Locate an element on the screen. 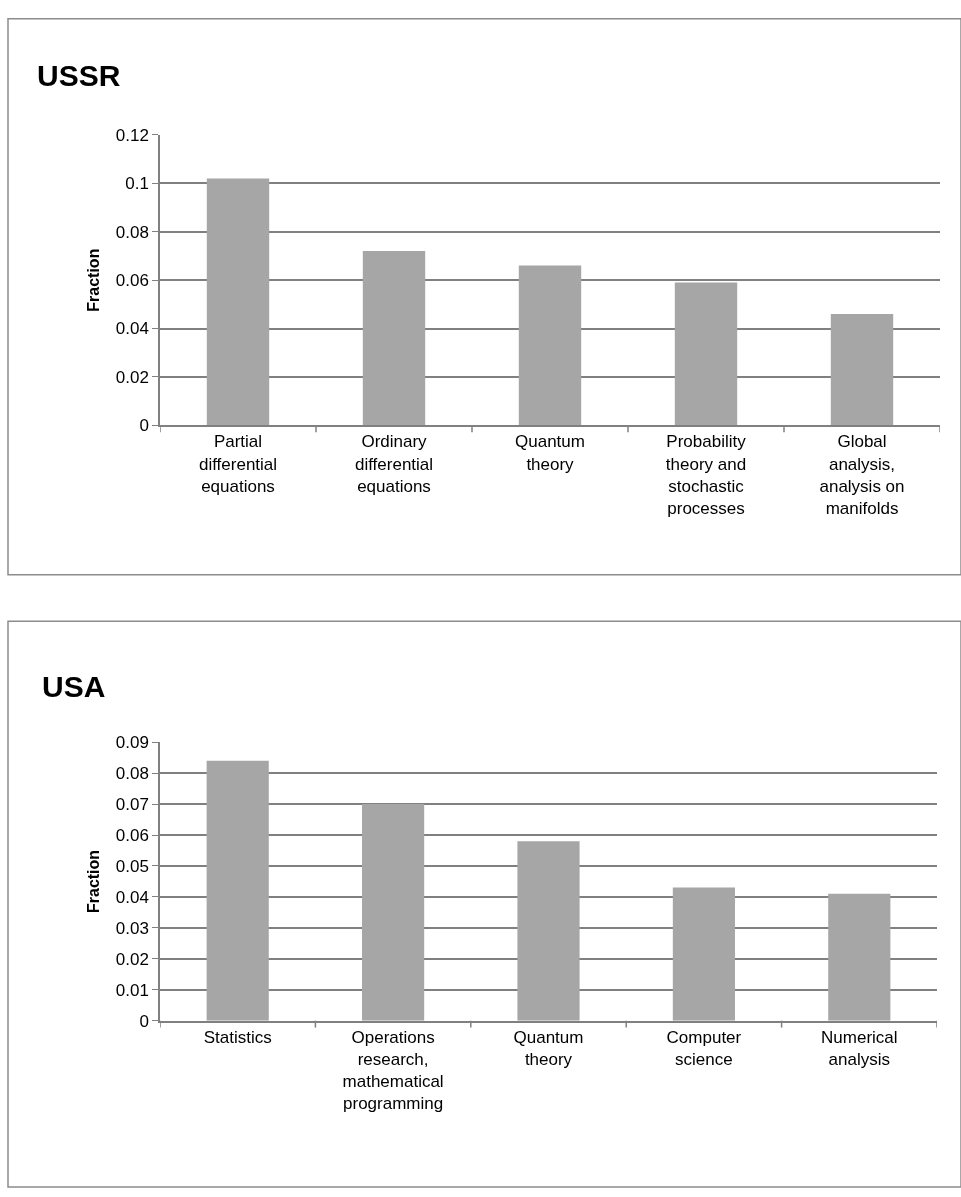 Image resolution: width=961 pixels, height=1197 pixels. x-tick-label: Ordinary differential equations is located at coordinates (394, 464).